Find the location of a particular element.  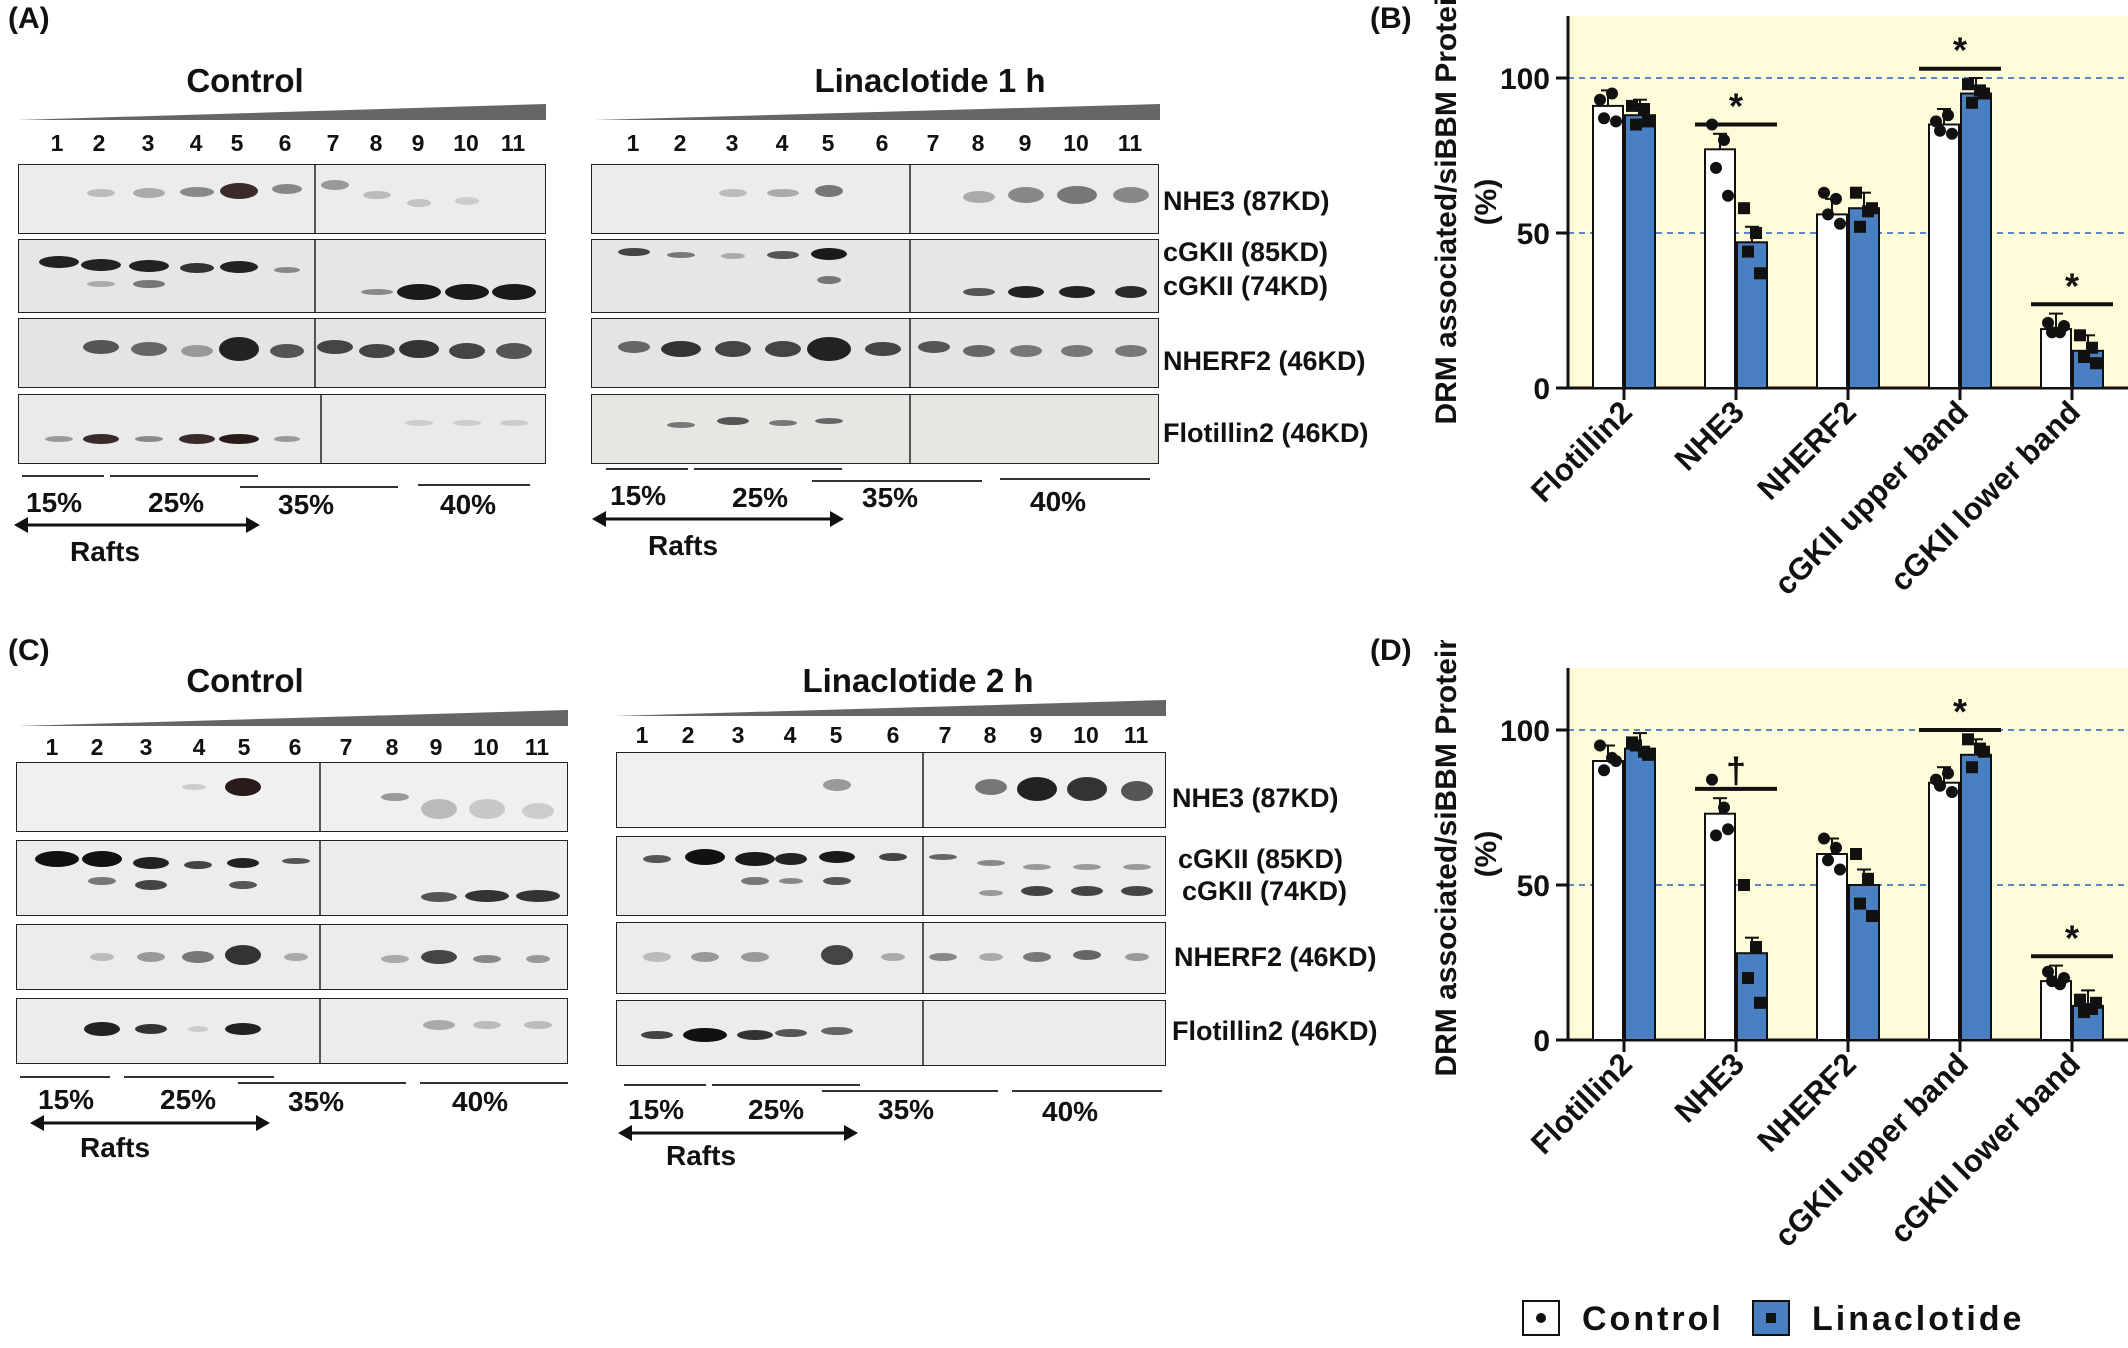

lane-number: 9 is located at coordinates (418, 143).